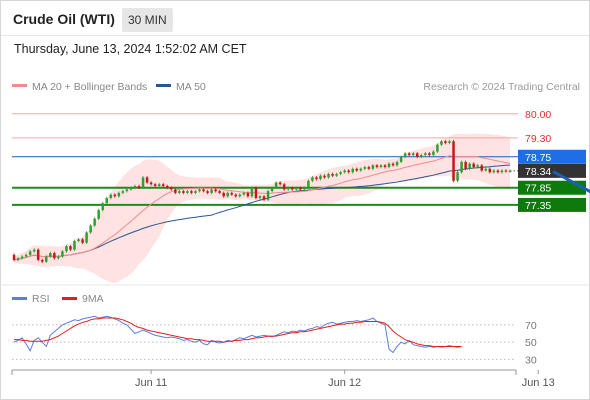 The image size is (590, 400). Describe the element at coordinates (69, 298) in the screenshot. I see `rsi-legend-swatch` at that location.